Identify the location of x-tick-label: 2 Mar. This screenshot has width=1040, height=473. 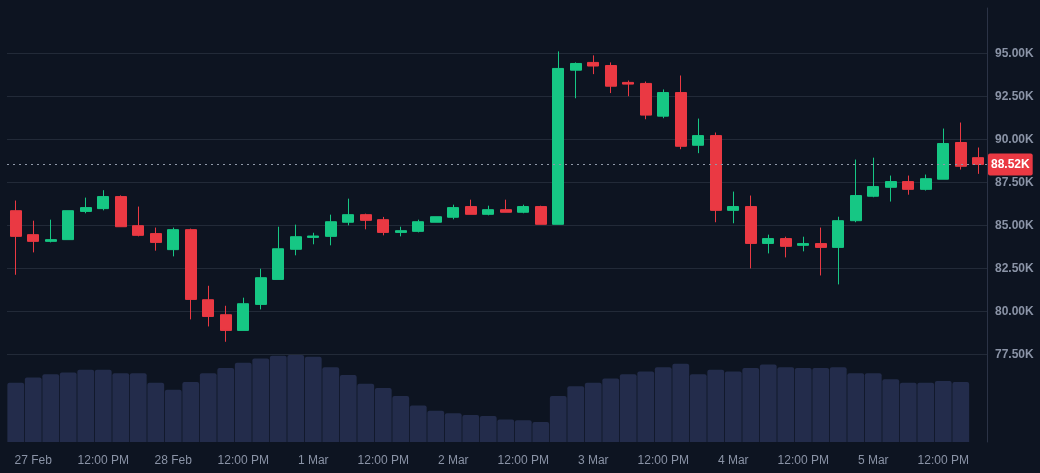
(453, 460).